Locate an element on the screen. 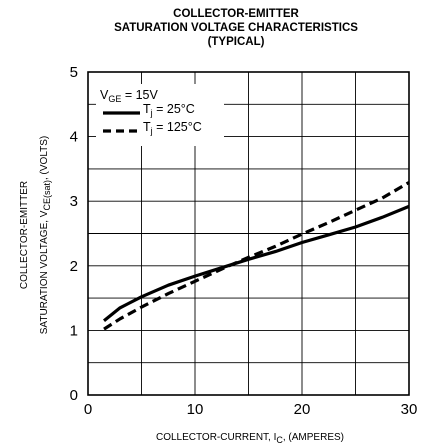 Image resolution: width=430 pixels, height=447 pixels. legend: VGE = 15V Tj = 25°C Tj = 125°C is located at coordinates (160, 115).